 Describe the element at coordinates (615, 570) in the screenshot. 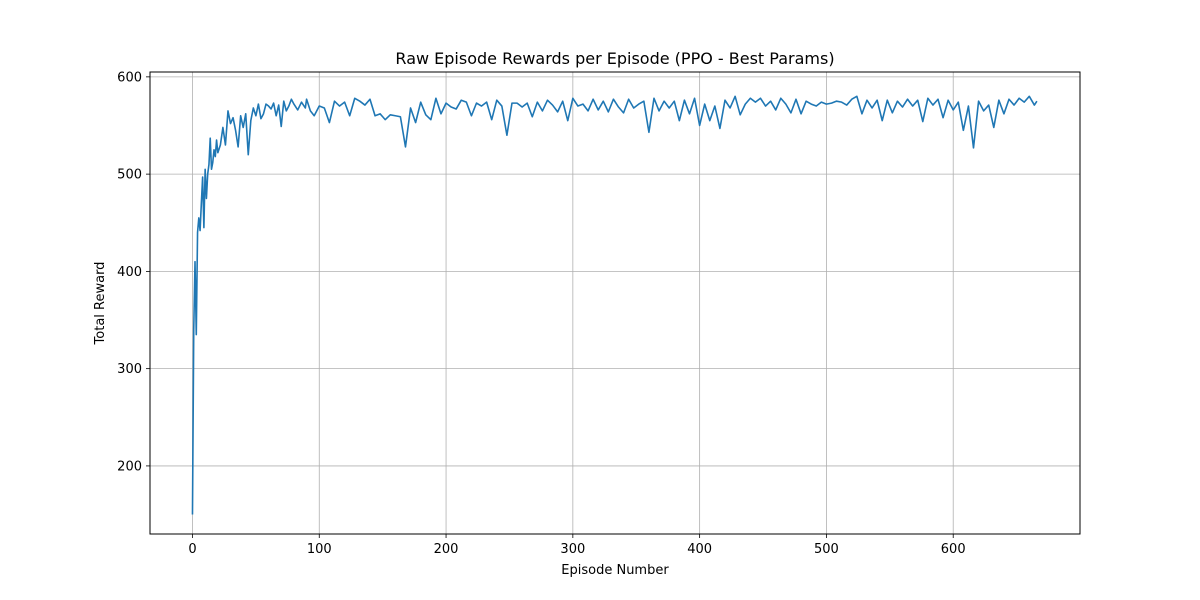

I see `x-axis-label: Episode Number` at that location.